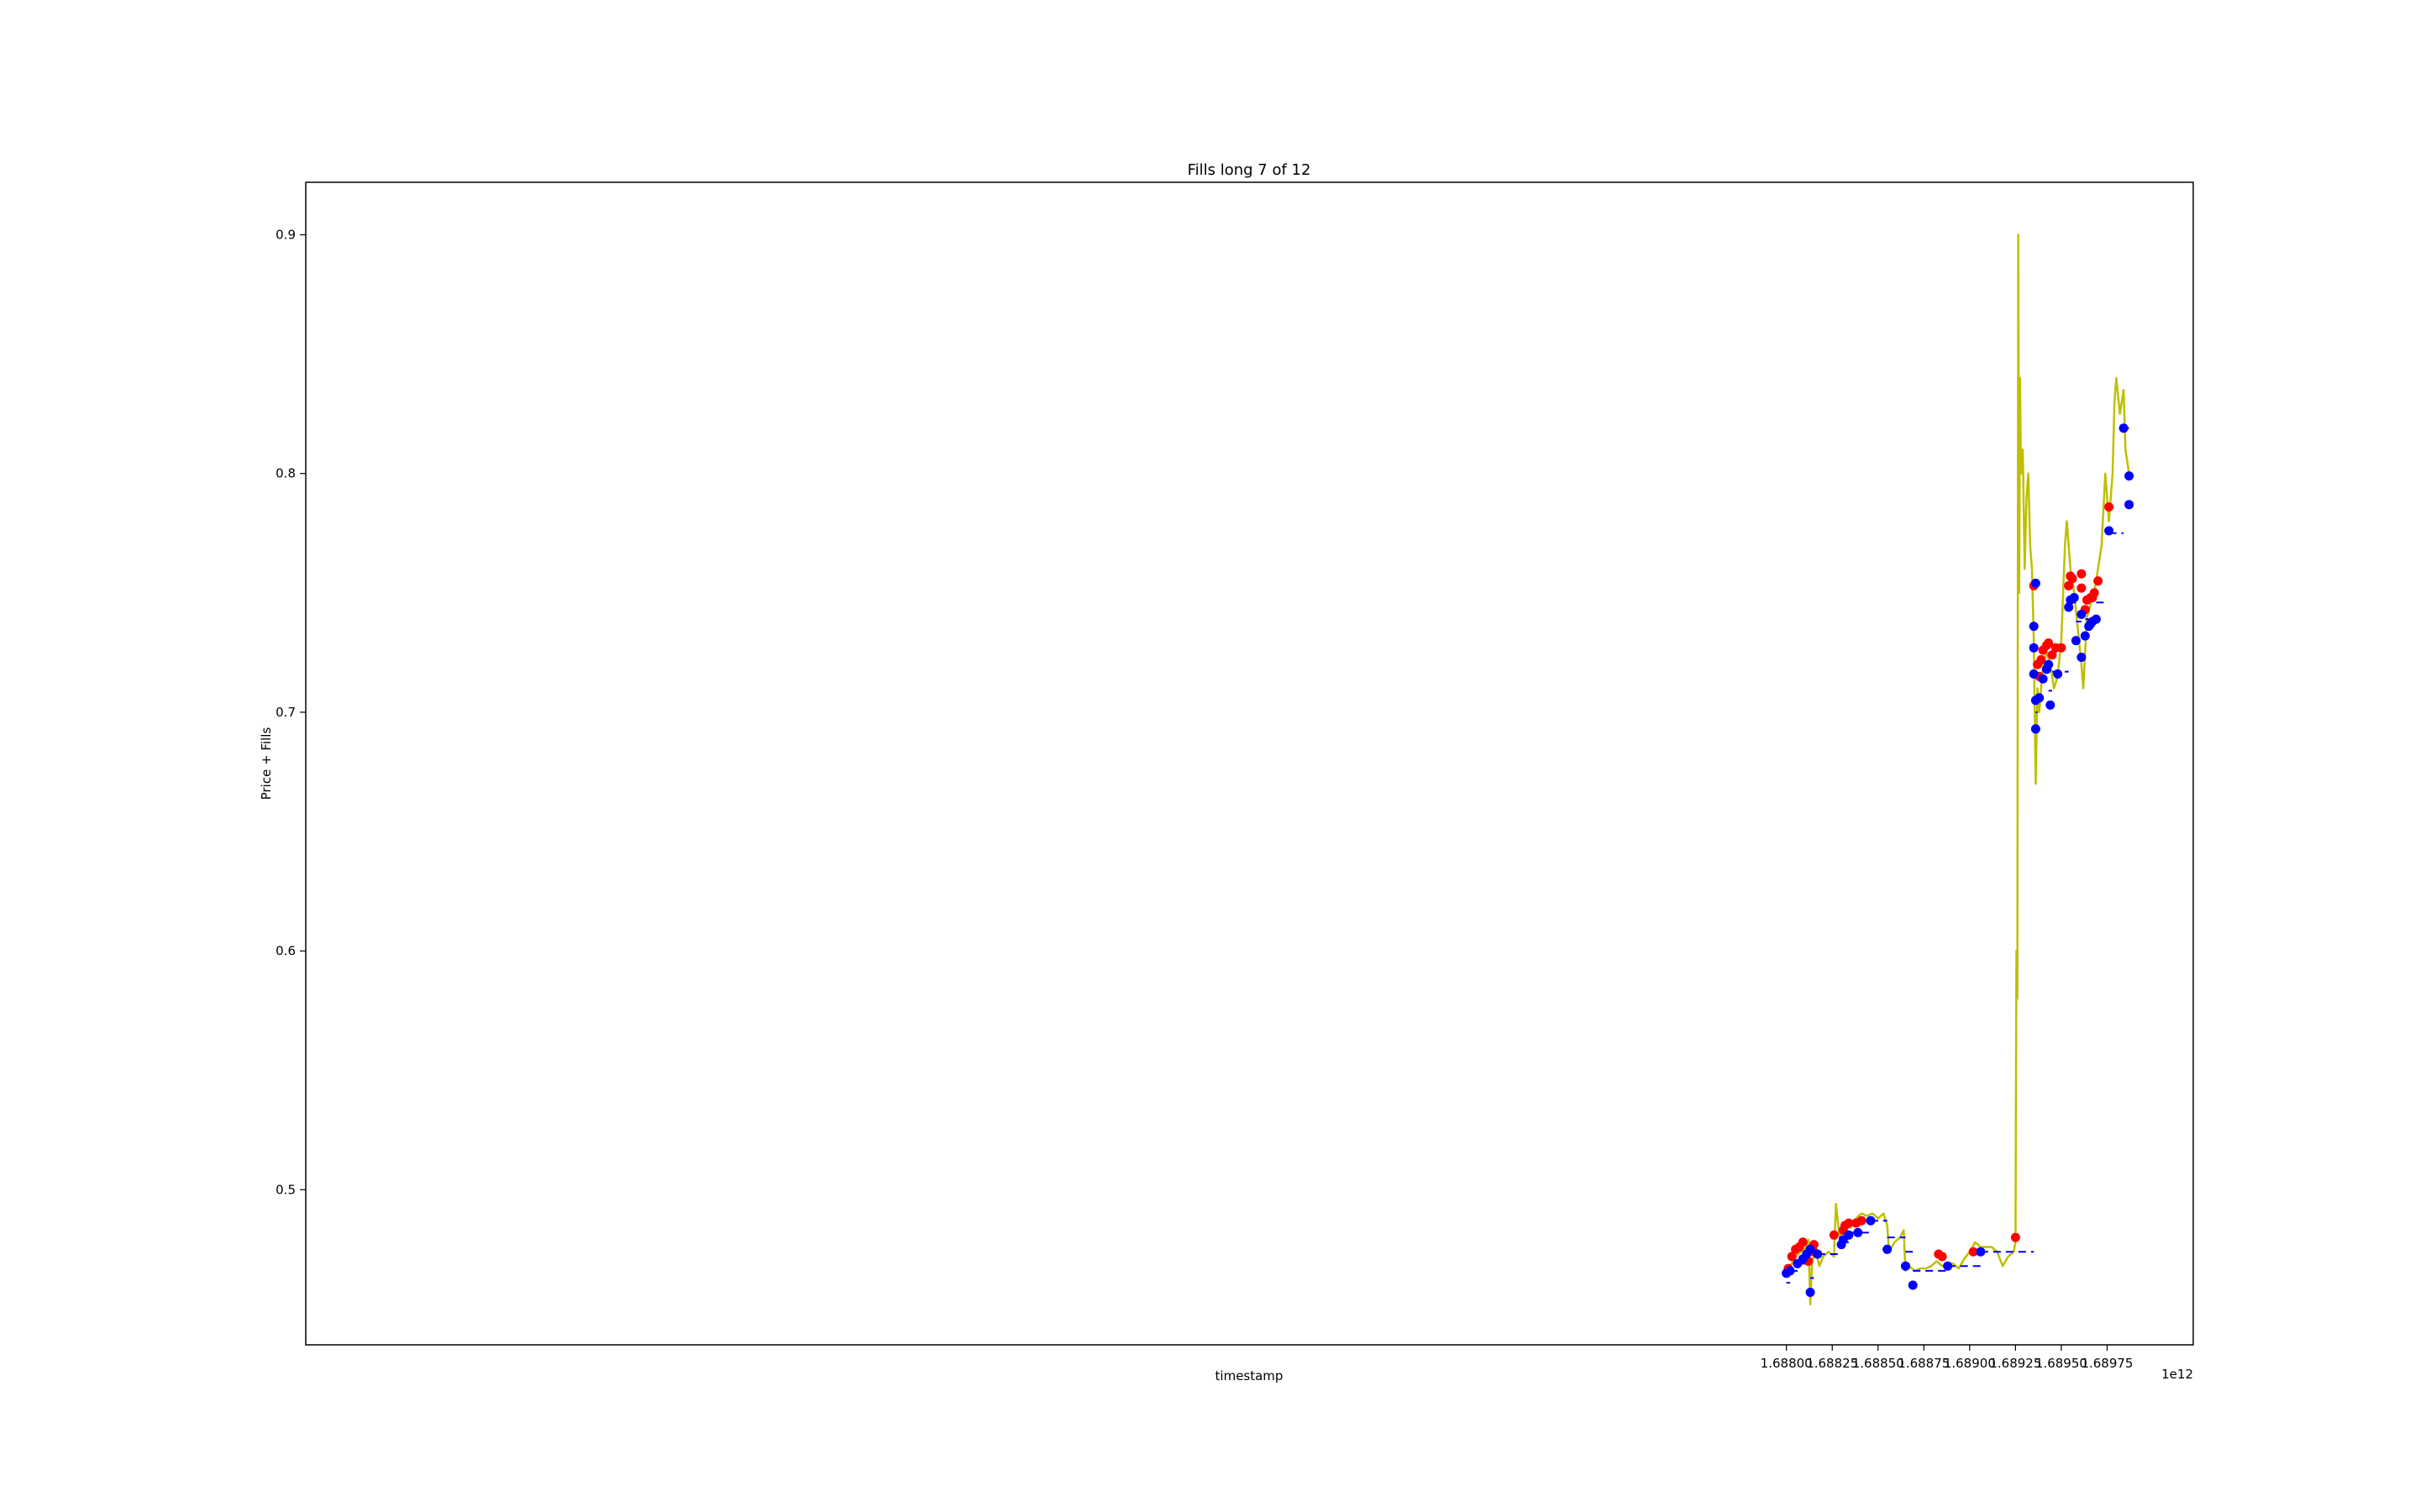  I want to click on x-tick-label: 1.68900, so click(1970, 1363).